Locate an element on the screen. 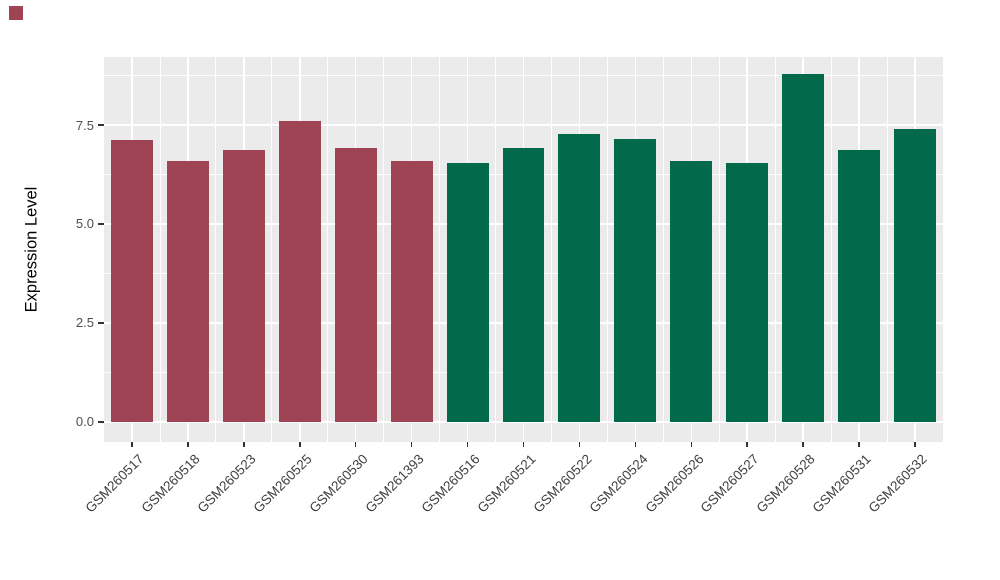 The image size is (1000, 580). y-tick-label: 5.0 is located at coordinates (84, 224).